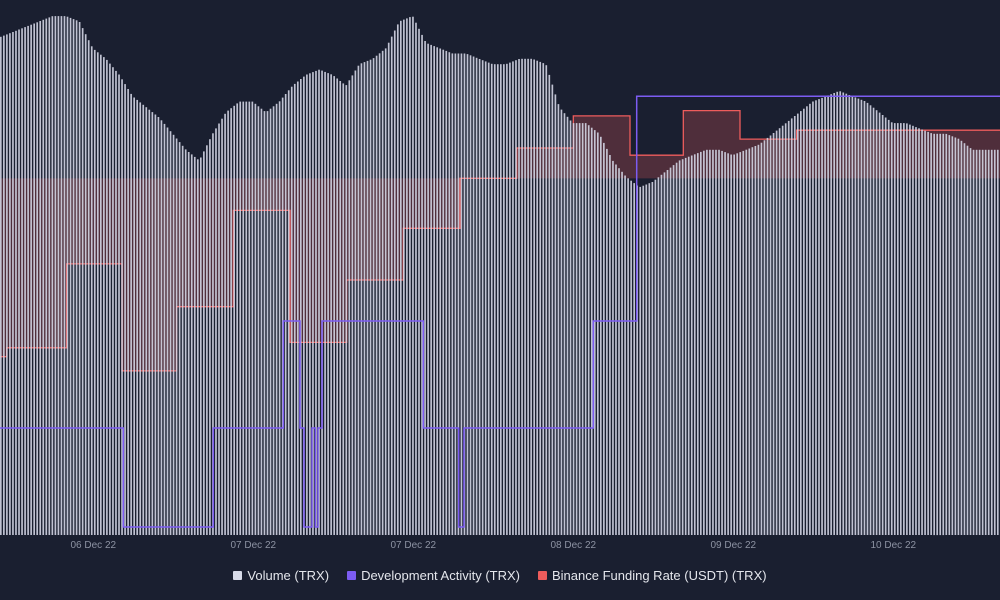 Image resolution: width=1000 pixels, height=600 pixels. Describe the element at coordinates (352, 575) in the screenshot. I see `legend-swatch-development-activity` at that location.